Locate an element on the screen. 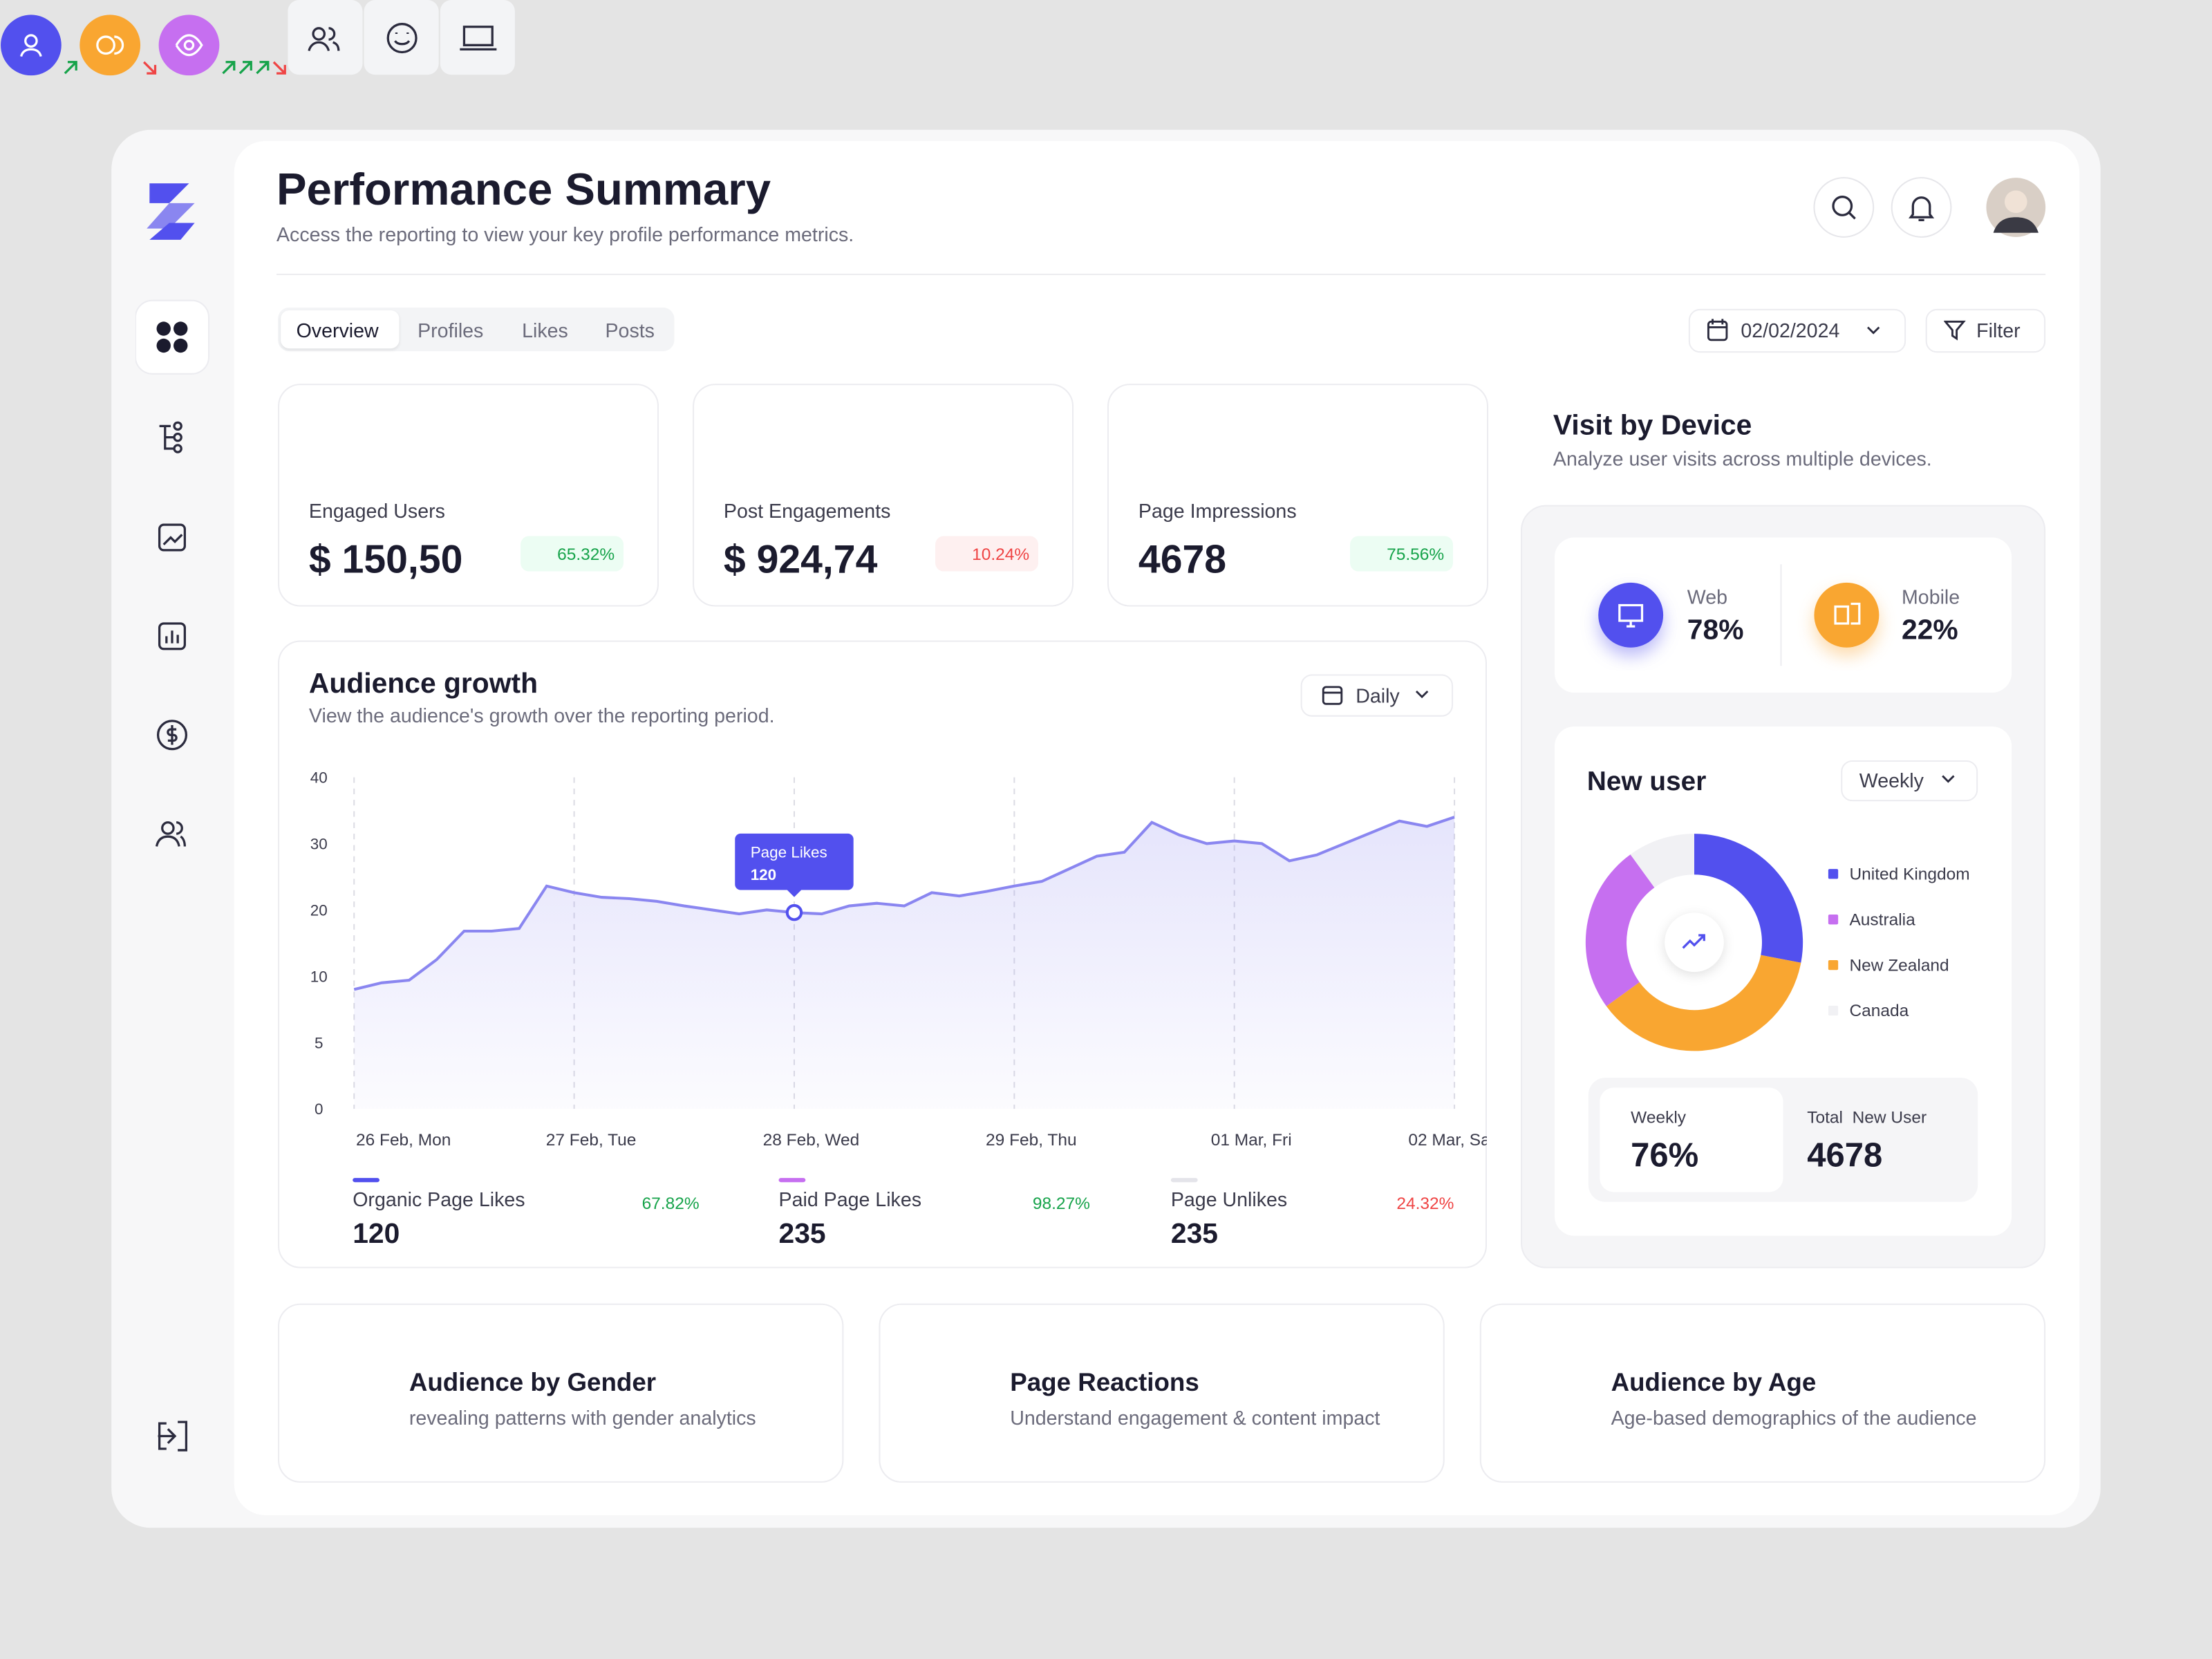 Image resolution: width=2212 pixels, height=1659 pixels. filter-button is located at coordinates (1985, 330).